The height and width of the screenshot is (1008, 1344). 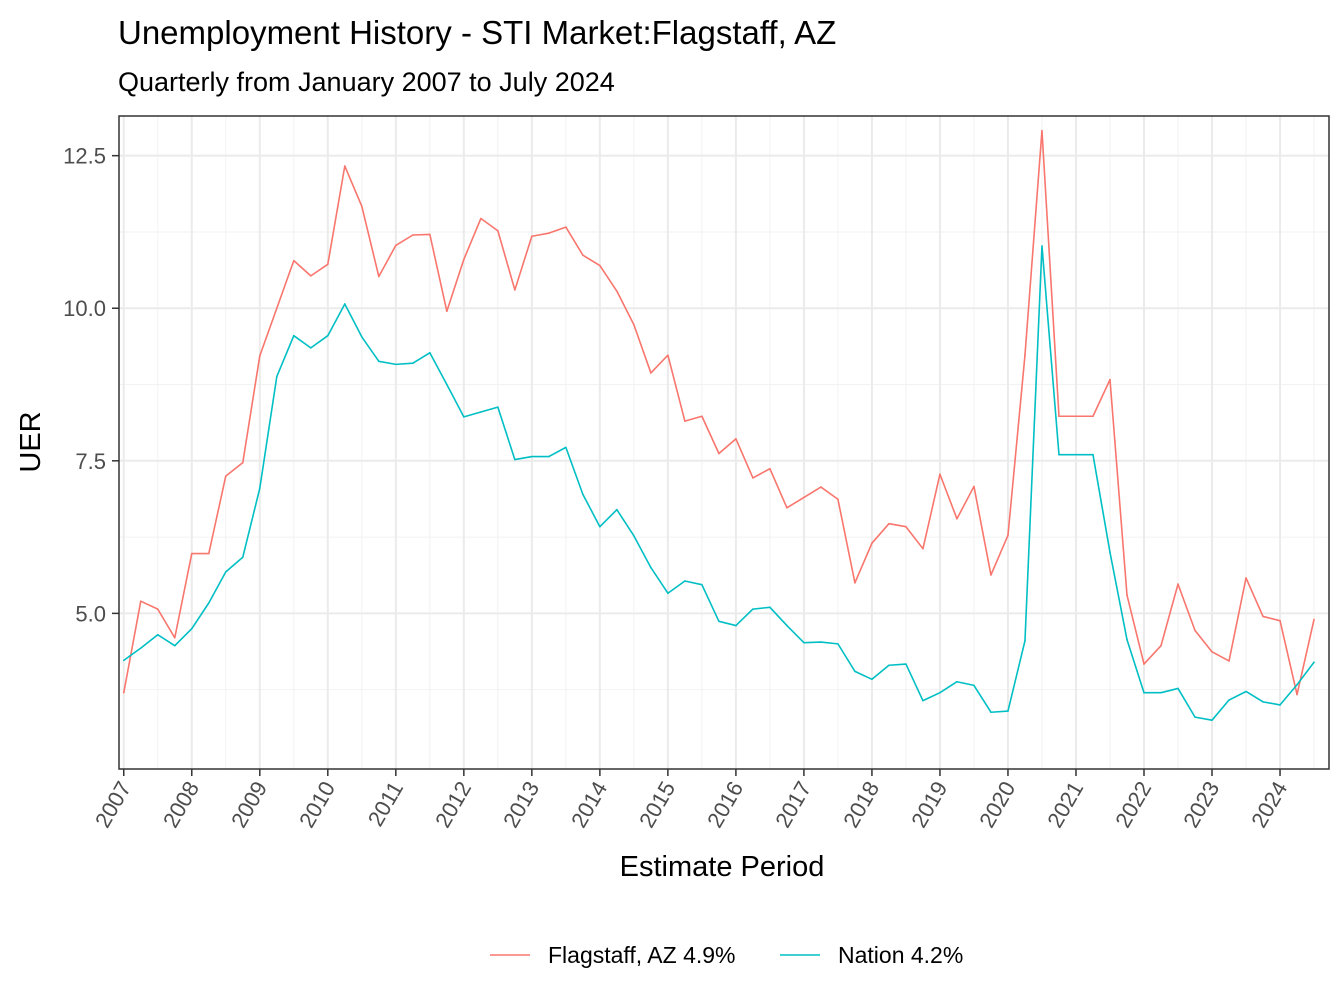 I want to click on legend-label-nation: Nation 4.2%, so click(x=900, y=955).